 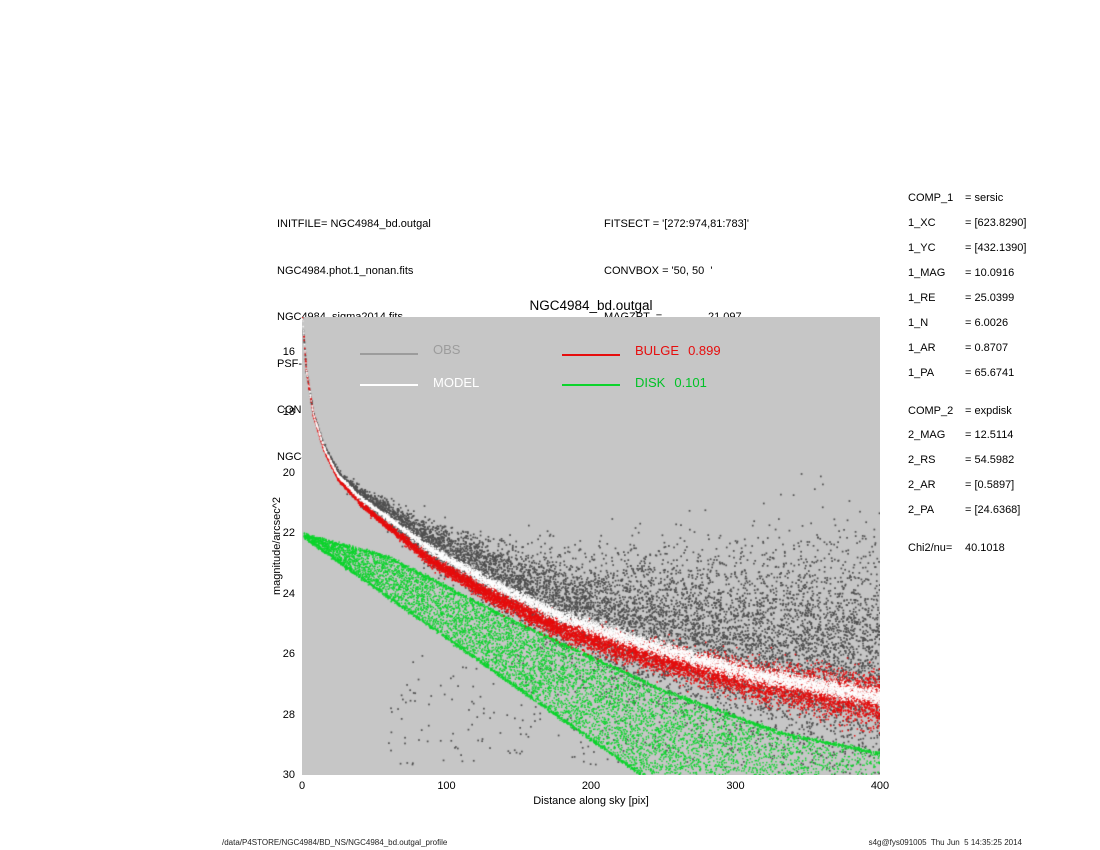 What do you see at coordinates (931, 410) in the screenshot?
I see `param-key: COMP_2` at bounding box center [931, 410].